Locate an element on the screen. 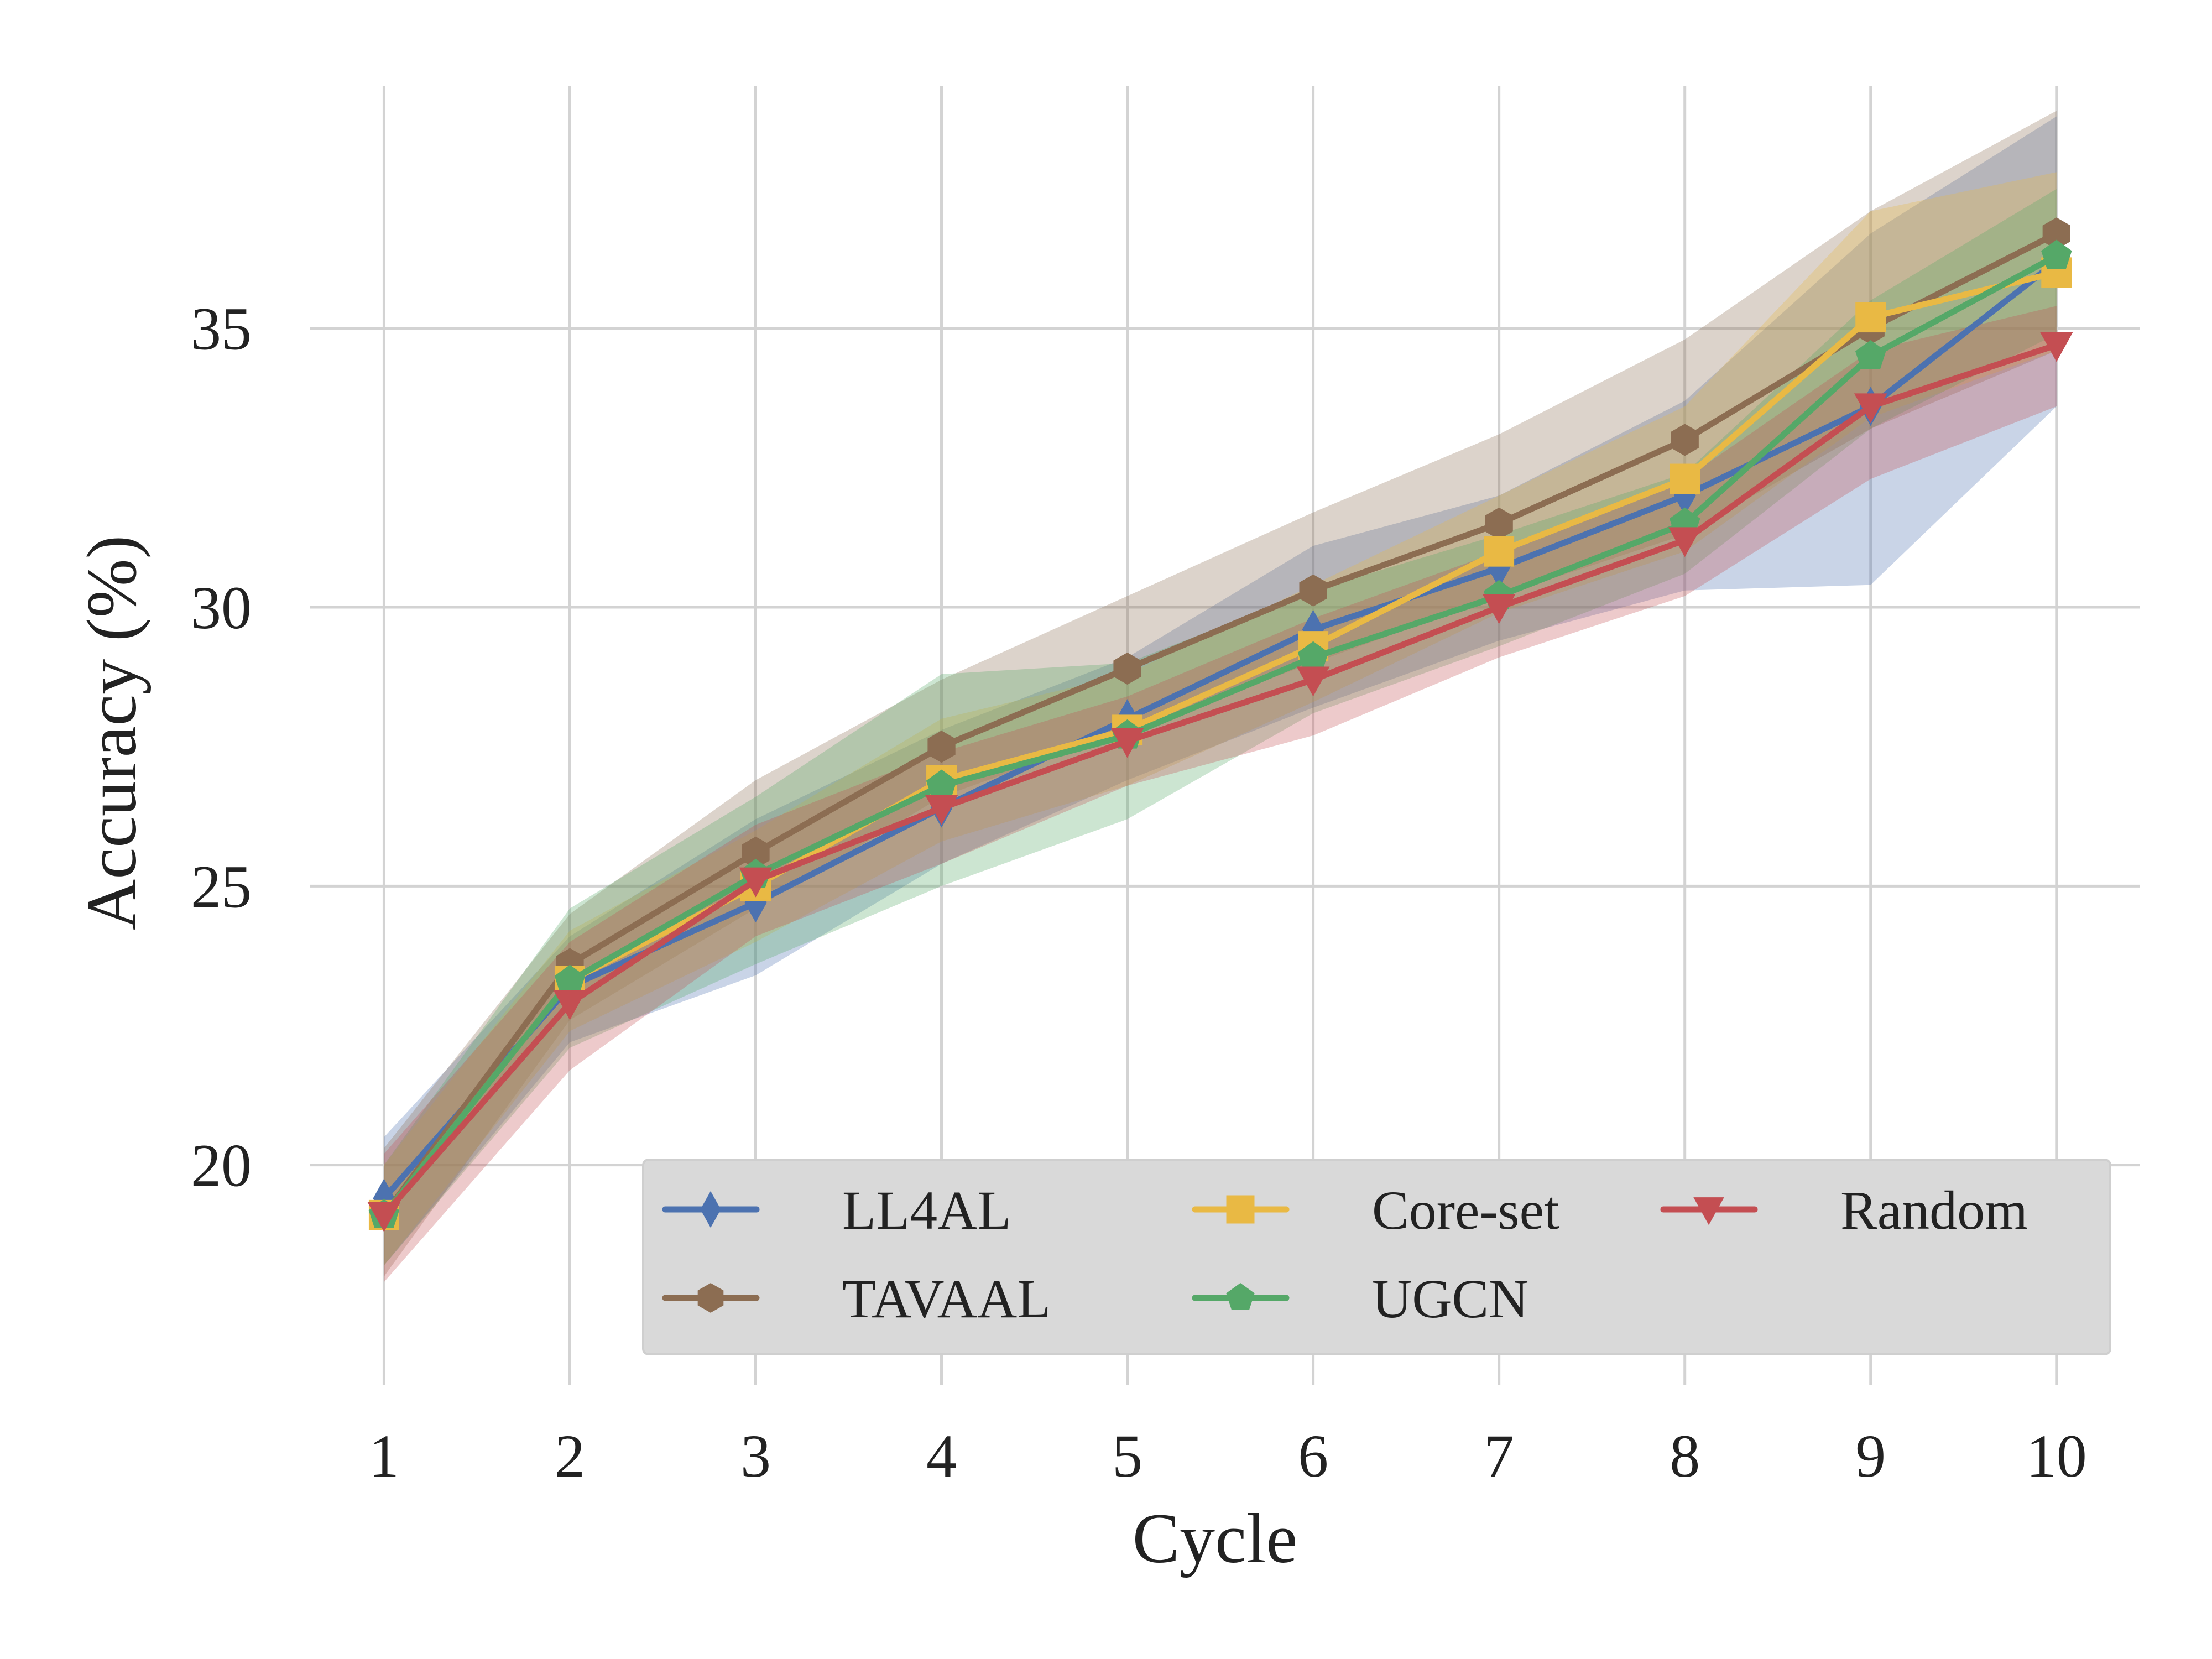 The image size is (2212, 1659). legend-item-tavaal: TAVAAL is located at coordinates (857, 1299).